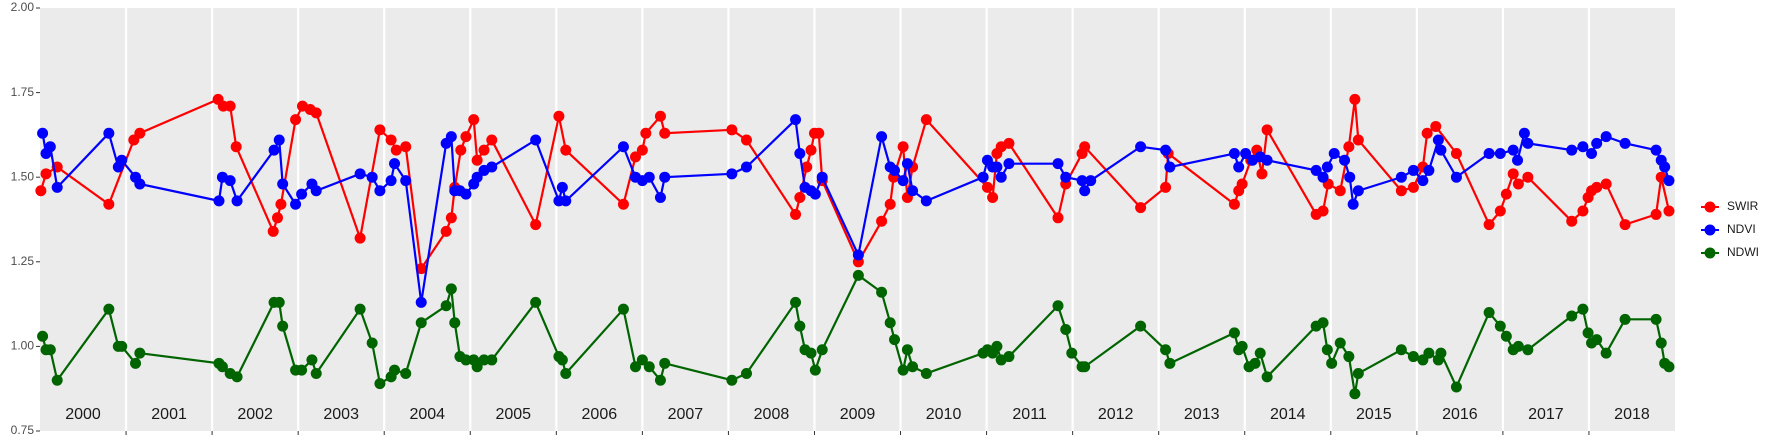 The height and width of the screenshot is (442, 1773). What do you see at coordinates (1632, 414) in the screenshot?
I see `year-label: 2018` at bounding box center [1632, 414].